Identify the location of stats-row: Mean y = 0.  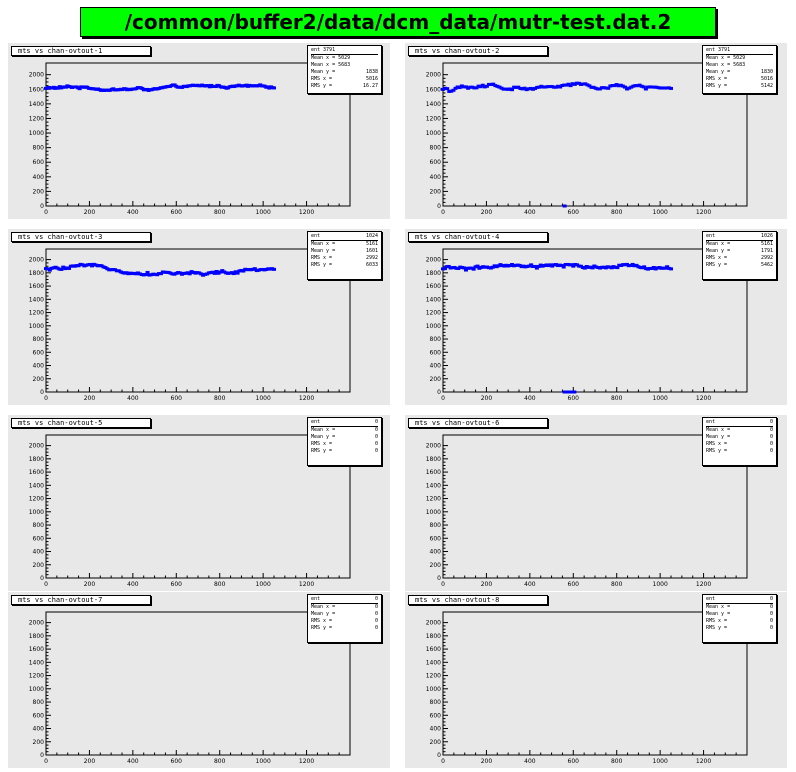
(344, 437).